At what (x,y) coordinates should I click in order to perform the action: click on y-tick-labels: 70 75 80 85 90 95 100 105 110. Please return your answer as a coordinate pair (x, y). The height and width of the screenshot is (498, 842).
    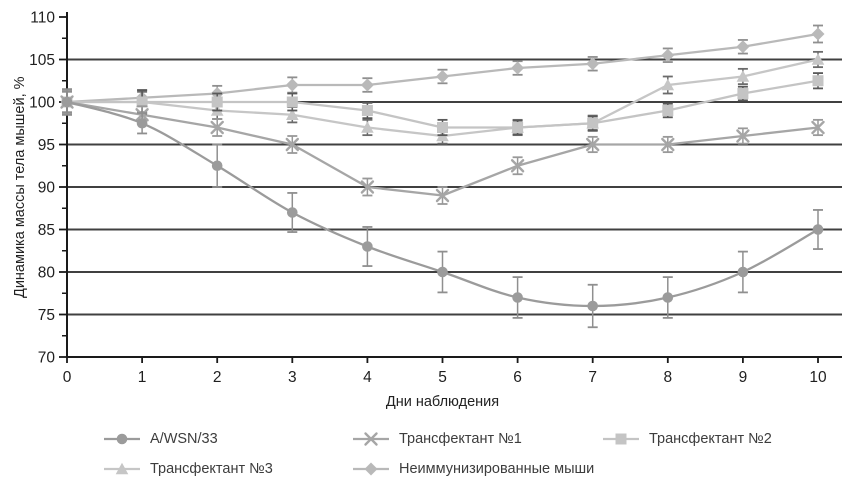
    Looking at the image, I should click on (42, 188).